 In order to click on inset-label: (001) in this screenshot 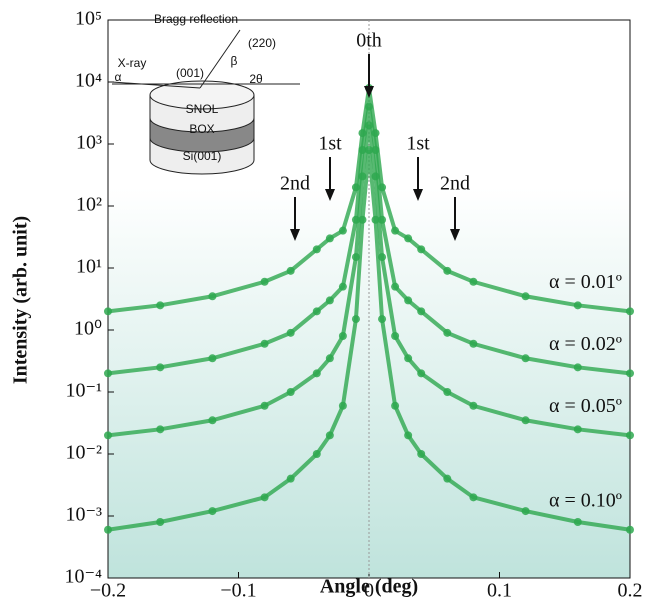, I will do `click(190, 73)`.